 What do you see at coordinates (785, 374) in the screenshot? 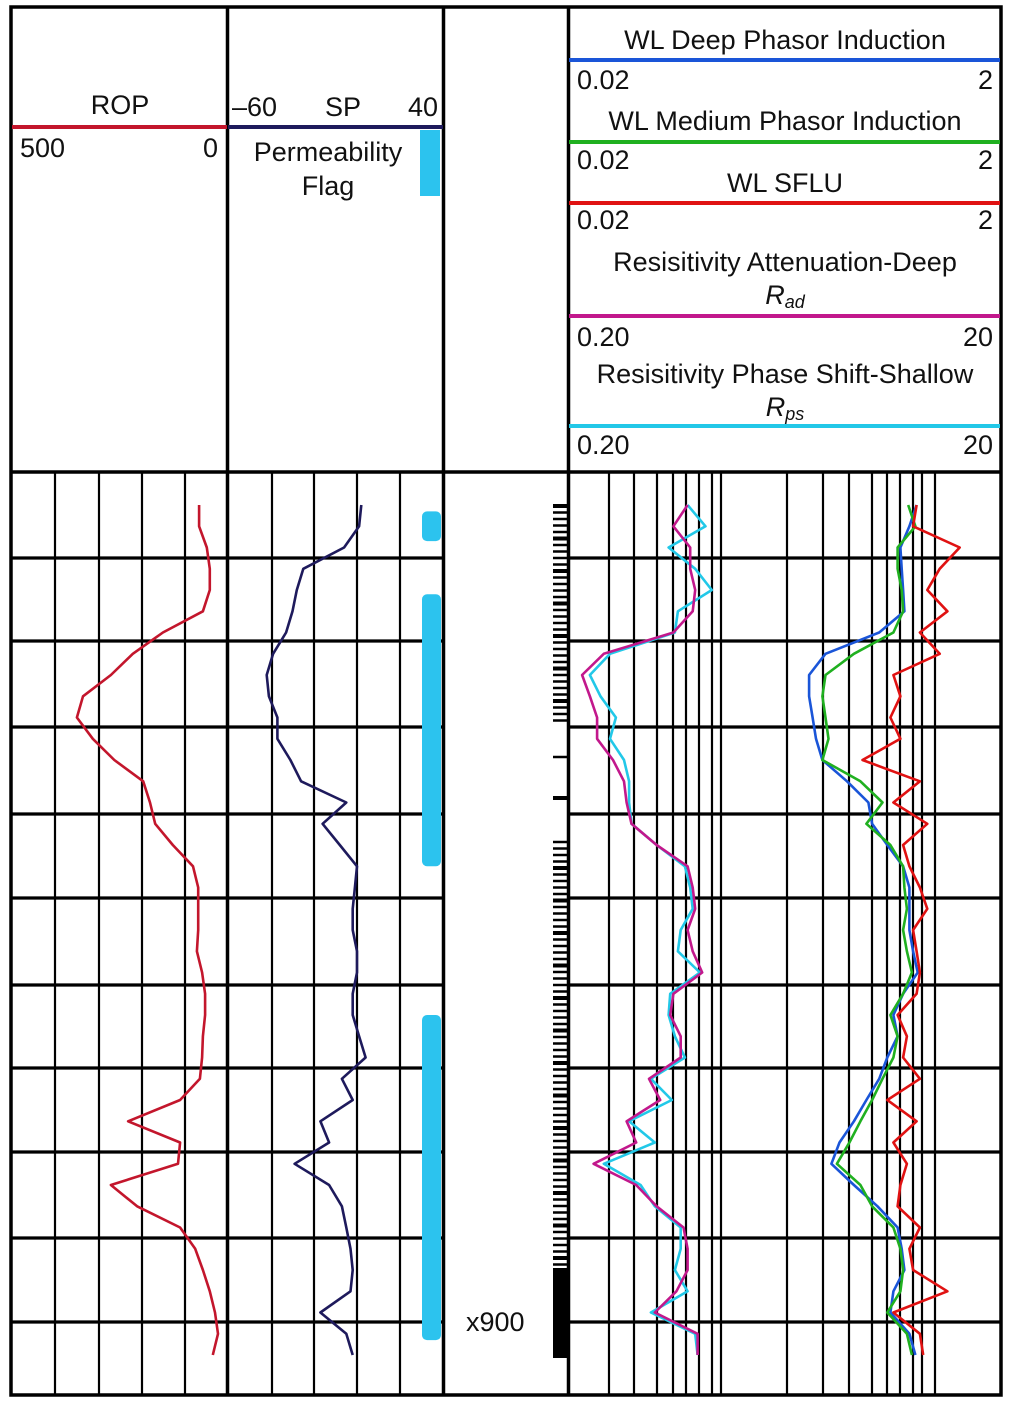
I see `rps-title: Resisitivity Phase Shift-Shallow` at bounding box center [785, 374].